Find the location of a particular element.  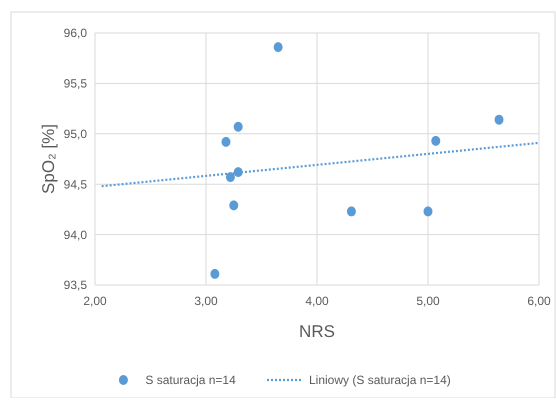

x-tick-label: 4,00 is located at coordinates (317, 301).